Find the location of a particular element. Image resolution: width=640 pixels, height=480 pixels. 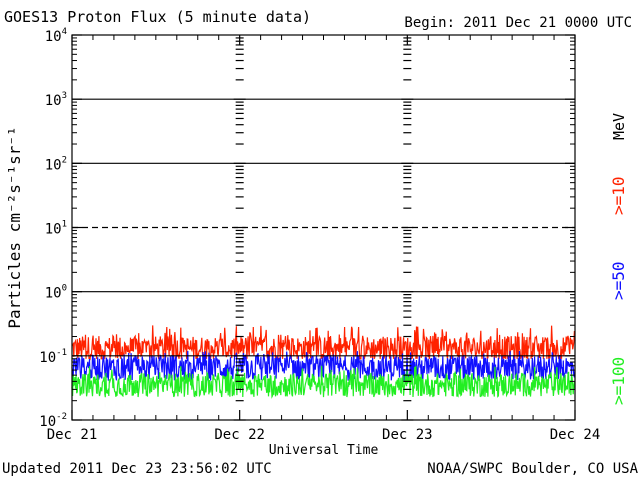

legend-label-3: >=100 is located at coordinates (618, 381).